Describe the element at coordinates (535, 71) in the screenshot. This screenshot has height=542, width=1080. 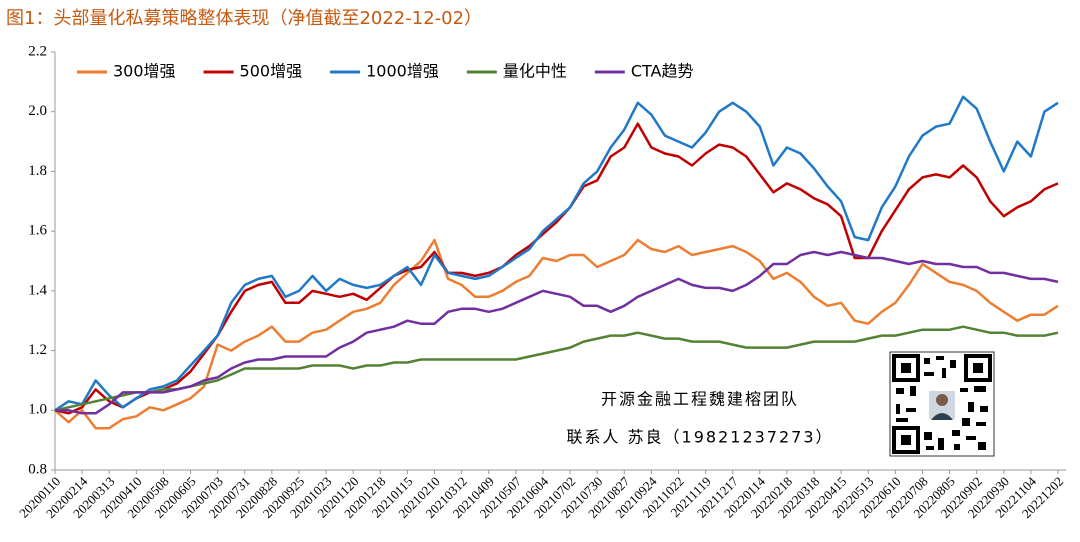
I see `legend-label: 量化中性` at that location.